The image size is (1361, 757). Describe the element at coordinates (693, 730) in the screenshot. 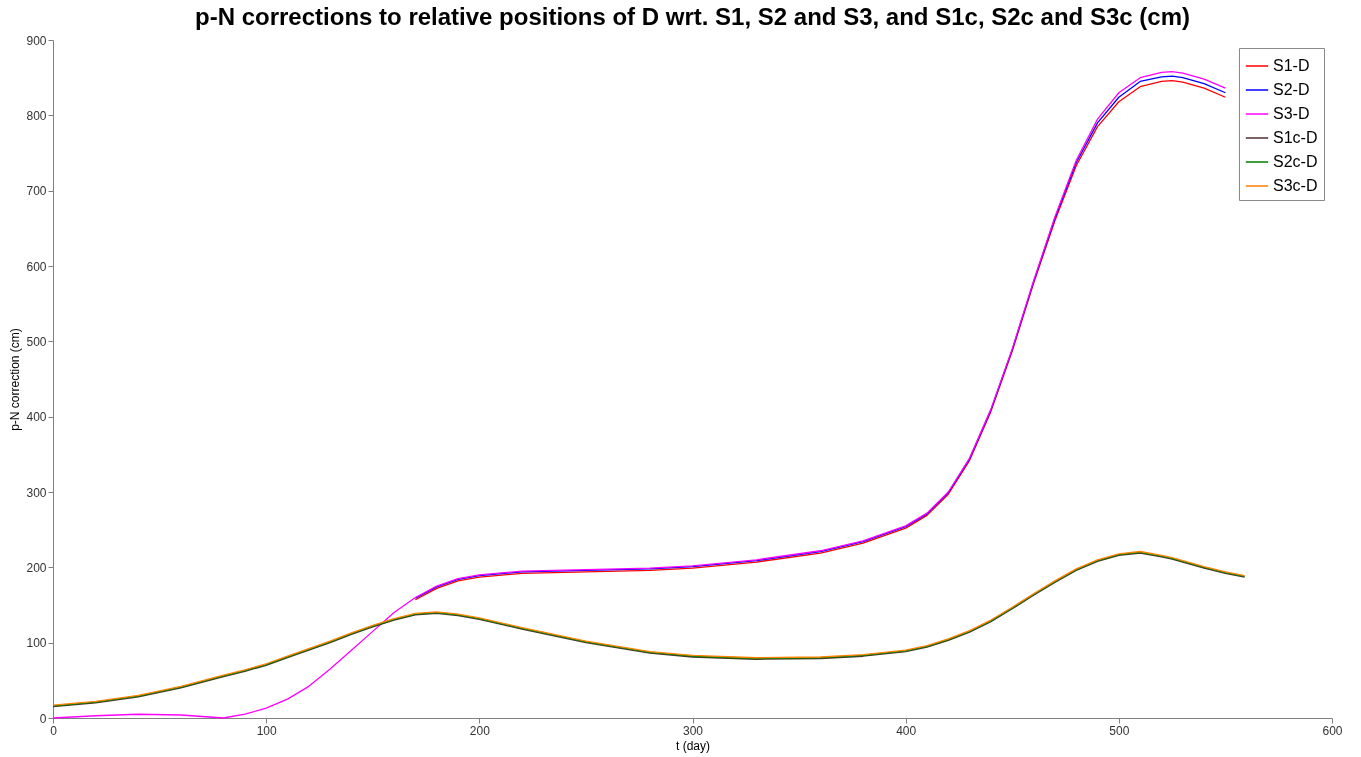

I see `x-tick-label: 300` at that location.